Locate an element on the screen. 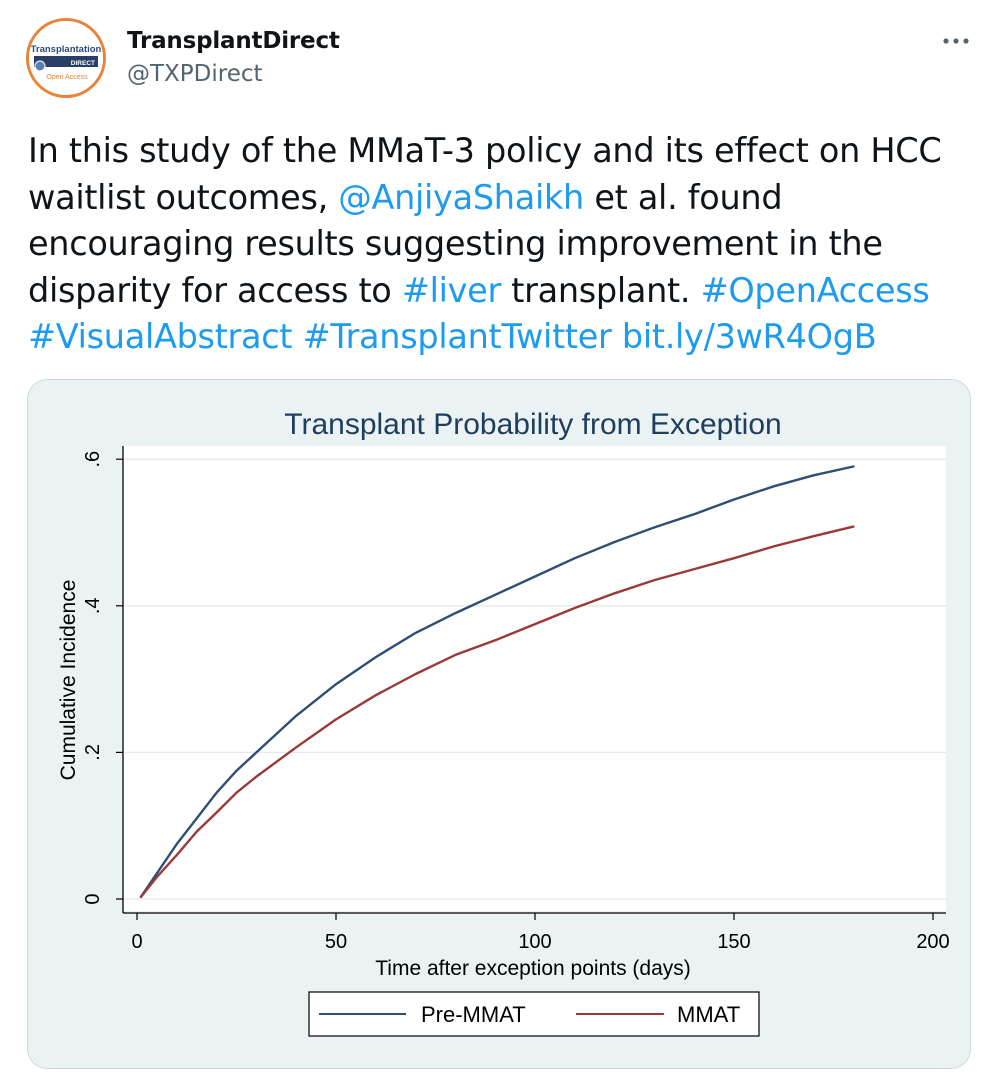  author-handle: @TXPDirect is located at coordinates (195, 74).